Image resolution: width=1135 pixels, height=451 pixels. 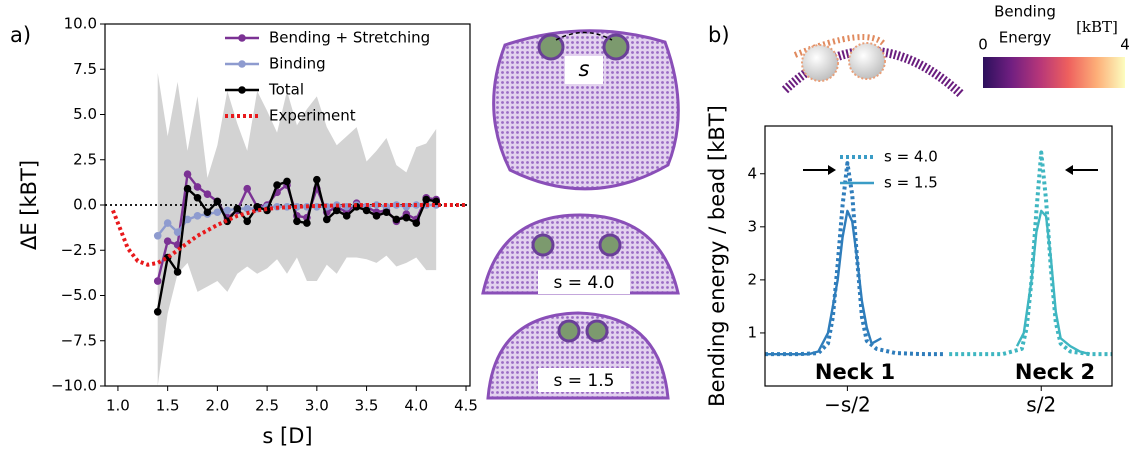 What do you see at coordinates (983, 45) in the screenshot?
I see `colorbar-tick-label: 0` at bounding box center [983, 45].